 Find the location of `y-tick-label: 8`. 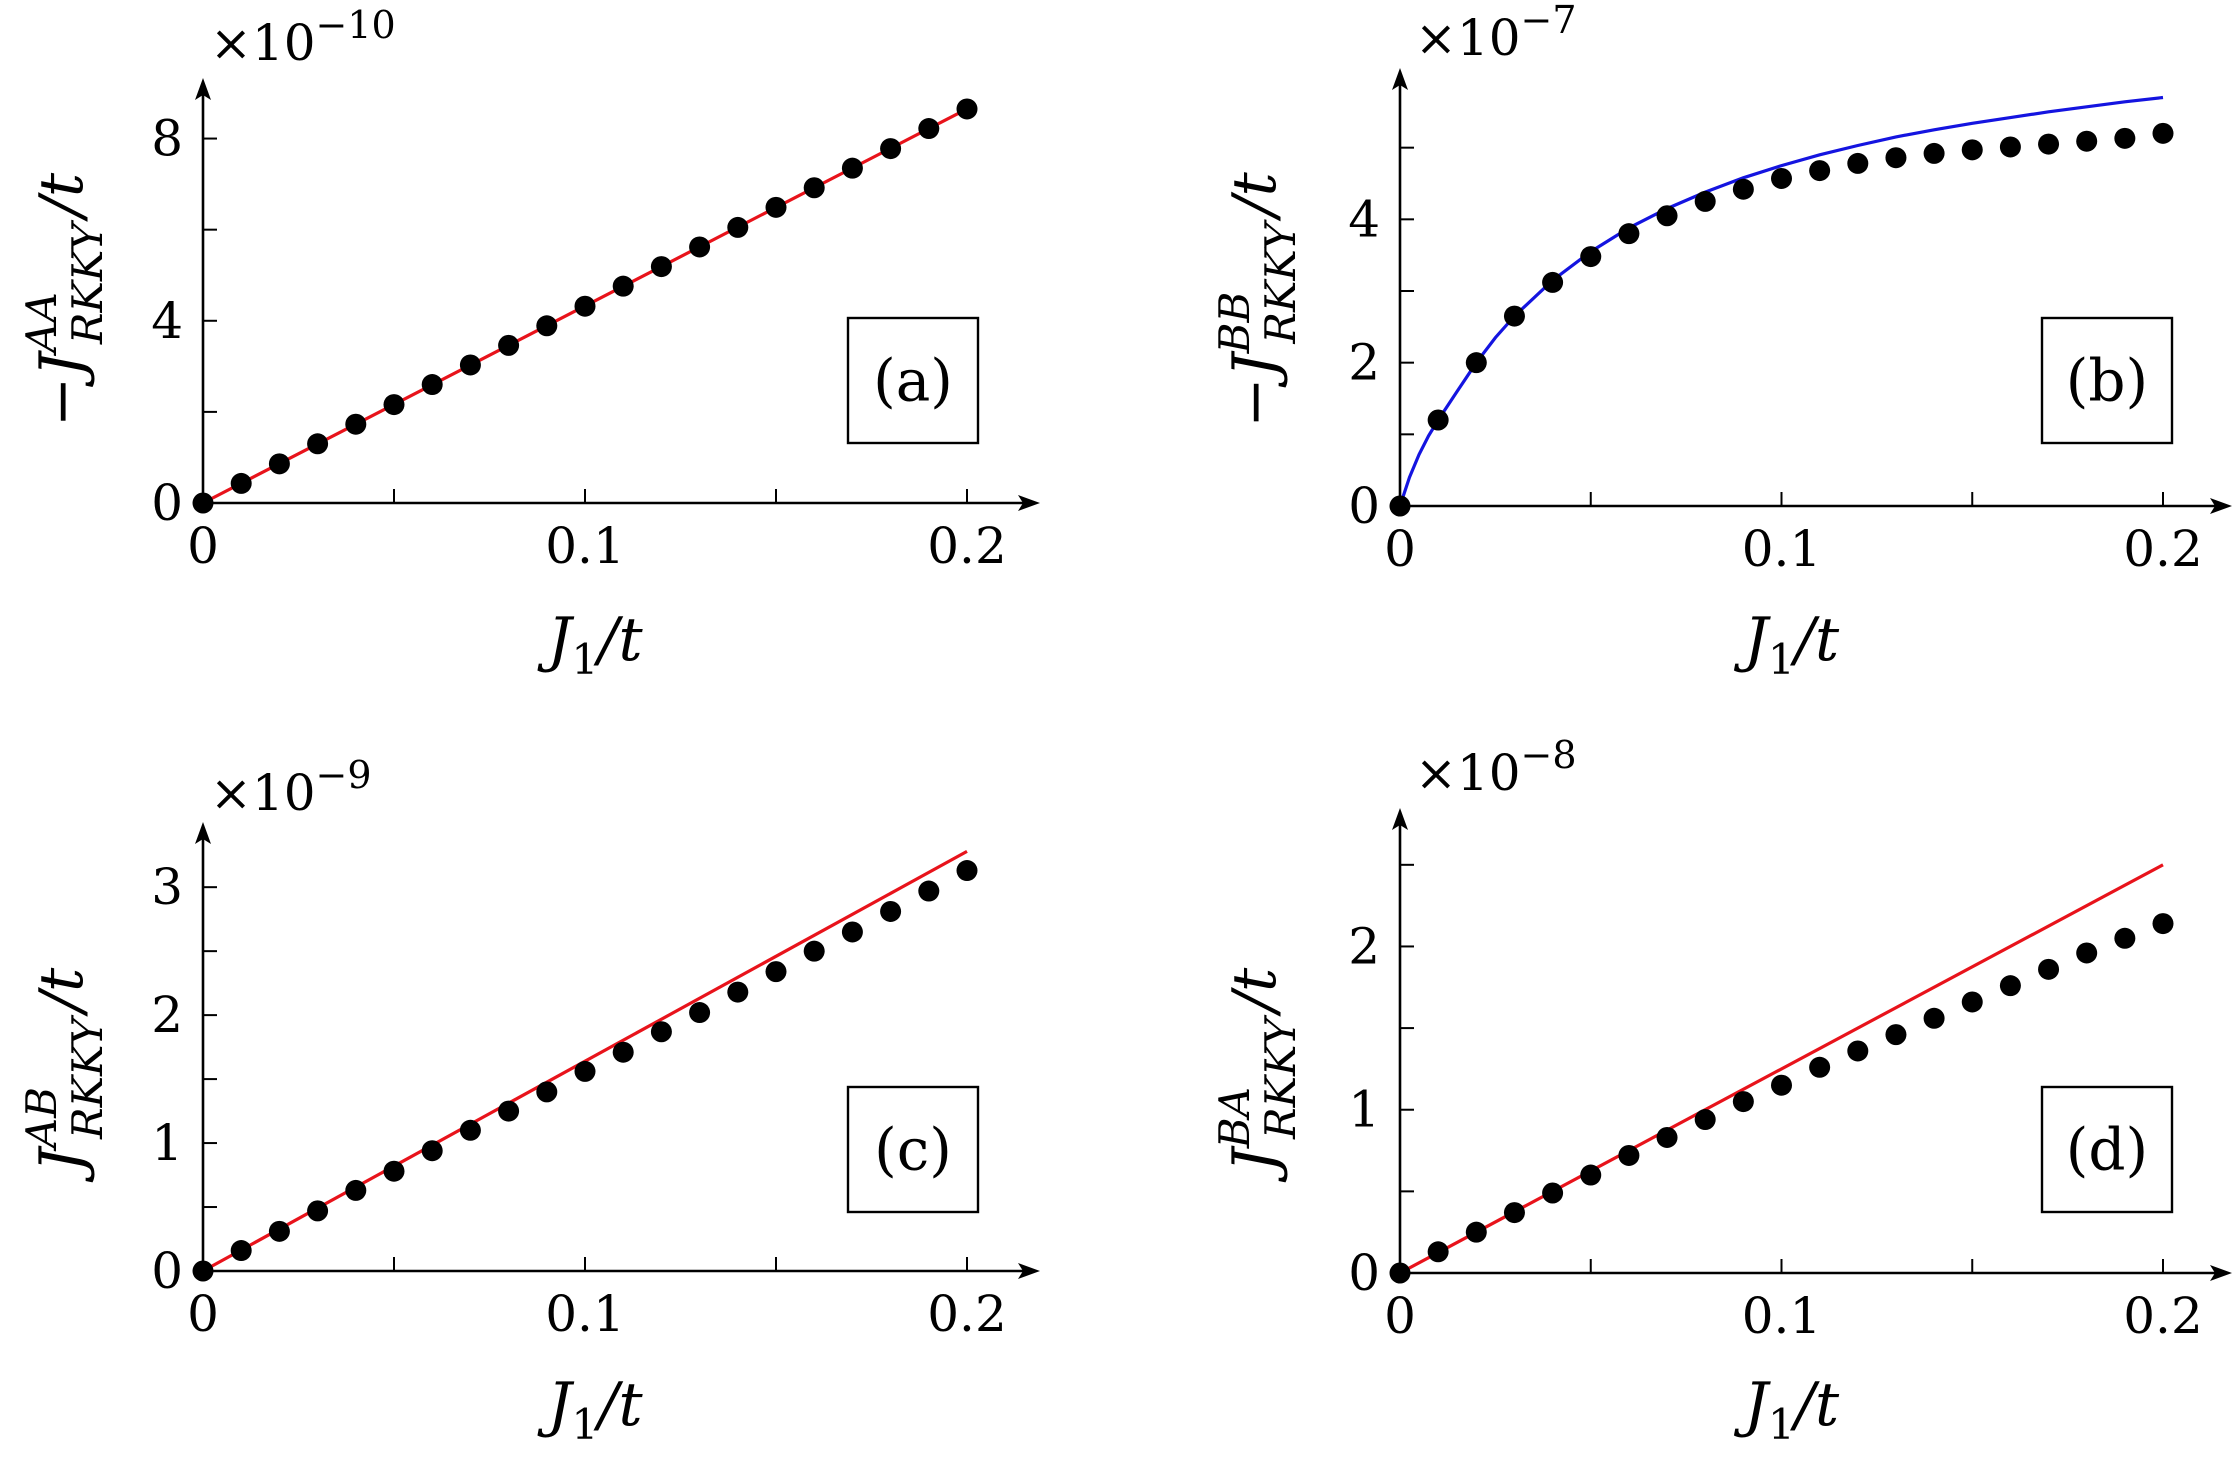

y-tick-label: 8 is located at coordinates (167, 139).